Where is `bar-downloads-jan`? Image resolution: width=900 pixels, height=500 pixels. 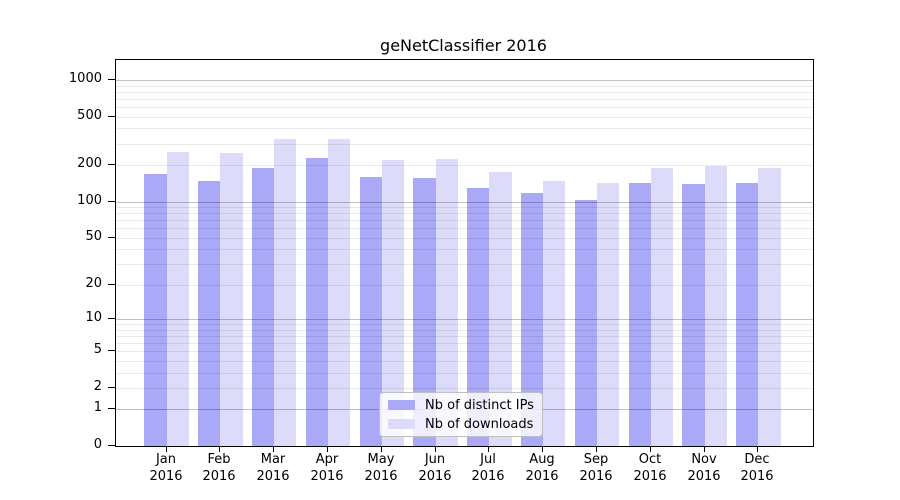 bar-downloads-jan is located at coordinates (177, 298).